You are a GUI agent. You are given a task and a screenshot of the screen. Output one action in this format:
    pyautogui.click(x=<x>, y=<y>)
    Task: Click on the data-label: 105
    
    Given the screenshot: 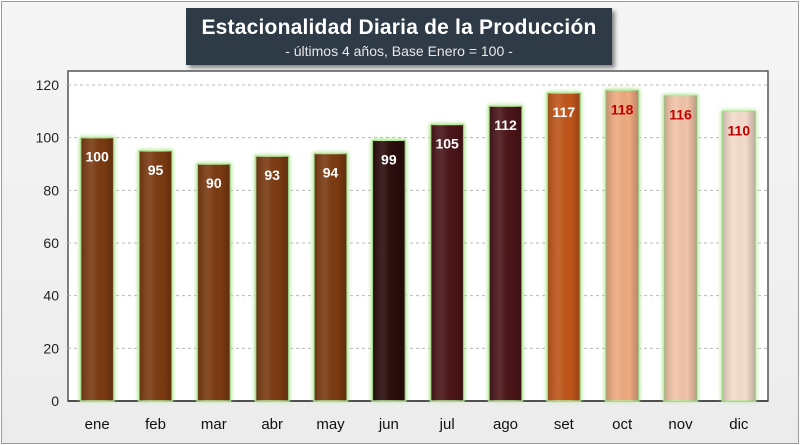 What is the action you would take?
    pyautogui.click(x=447, y=144)
    